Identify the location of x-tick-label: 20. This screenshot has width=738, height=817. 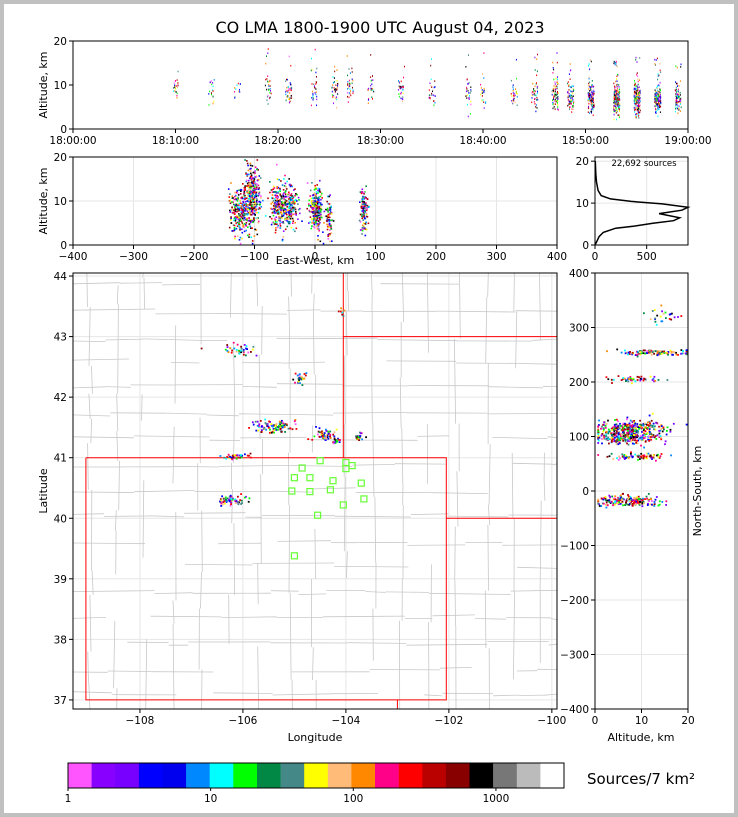
(687, 721).